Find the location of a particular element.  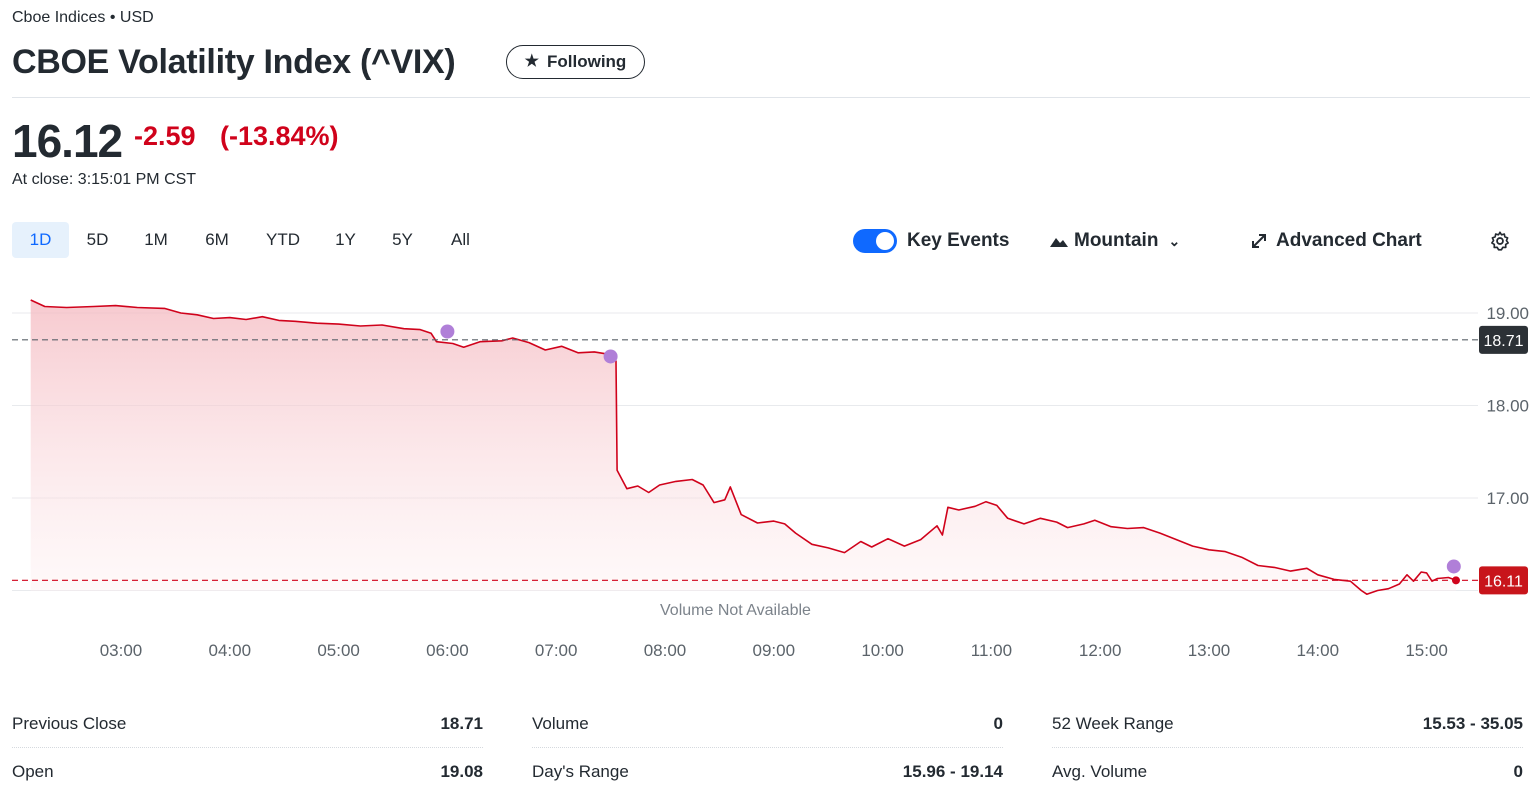

following-button: ★ Following is located at coordinates (575, 62).